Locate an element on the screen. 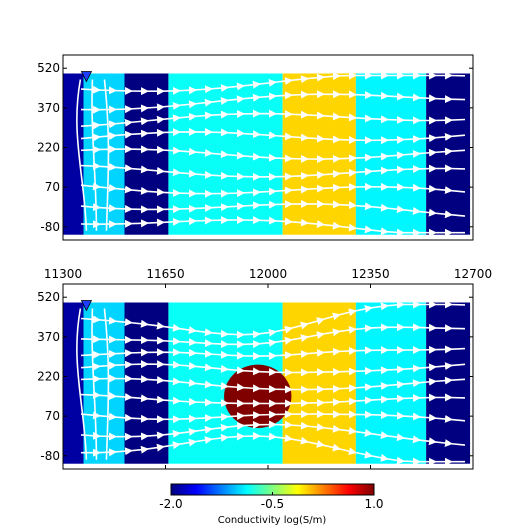 The image size is (525, 525). colorbar-tick-label: -0.5 is located at coordinates (272, 504).